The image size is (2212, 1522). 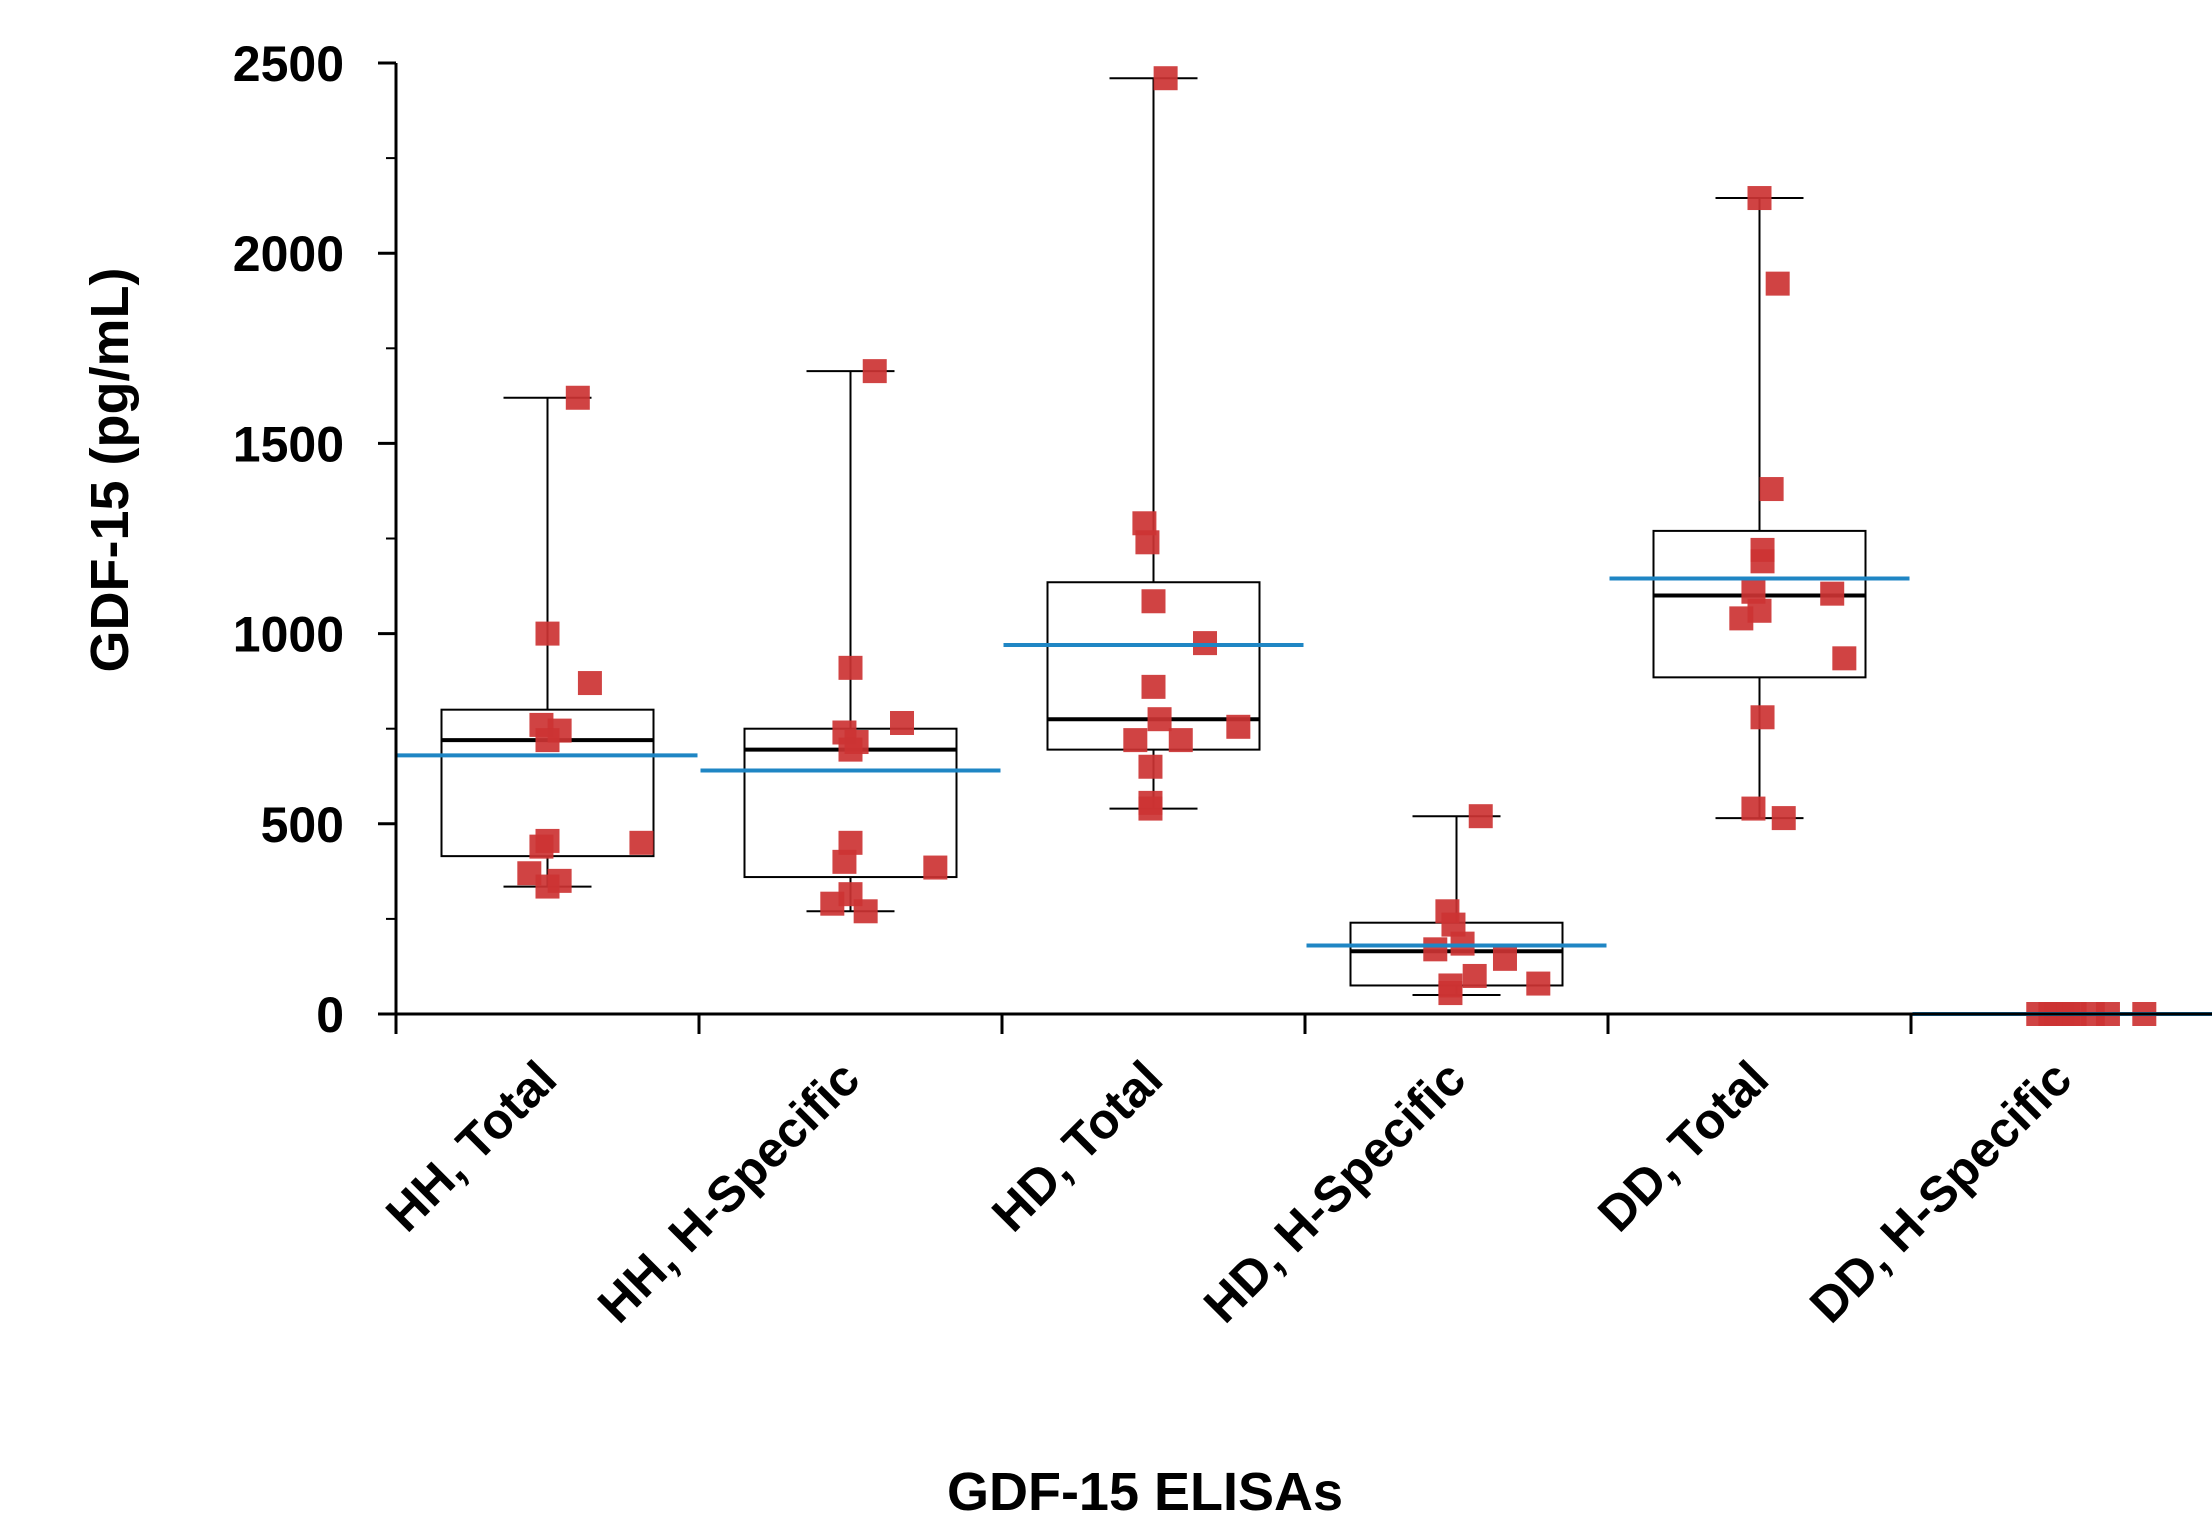 I want to click on x-axis-title: GDF-15 ELISAs, so click(x=1145, y=1492).